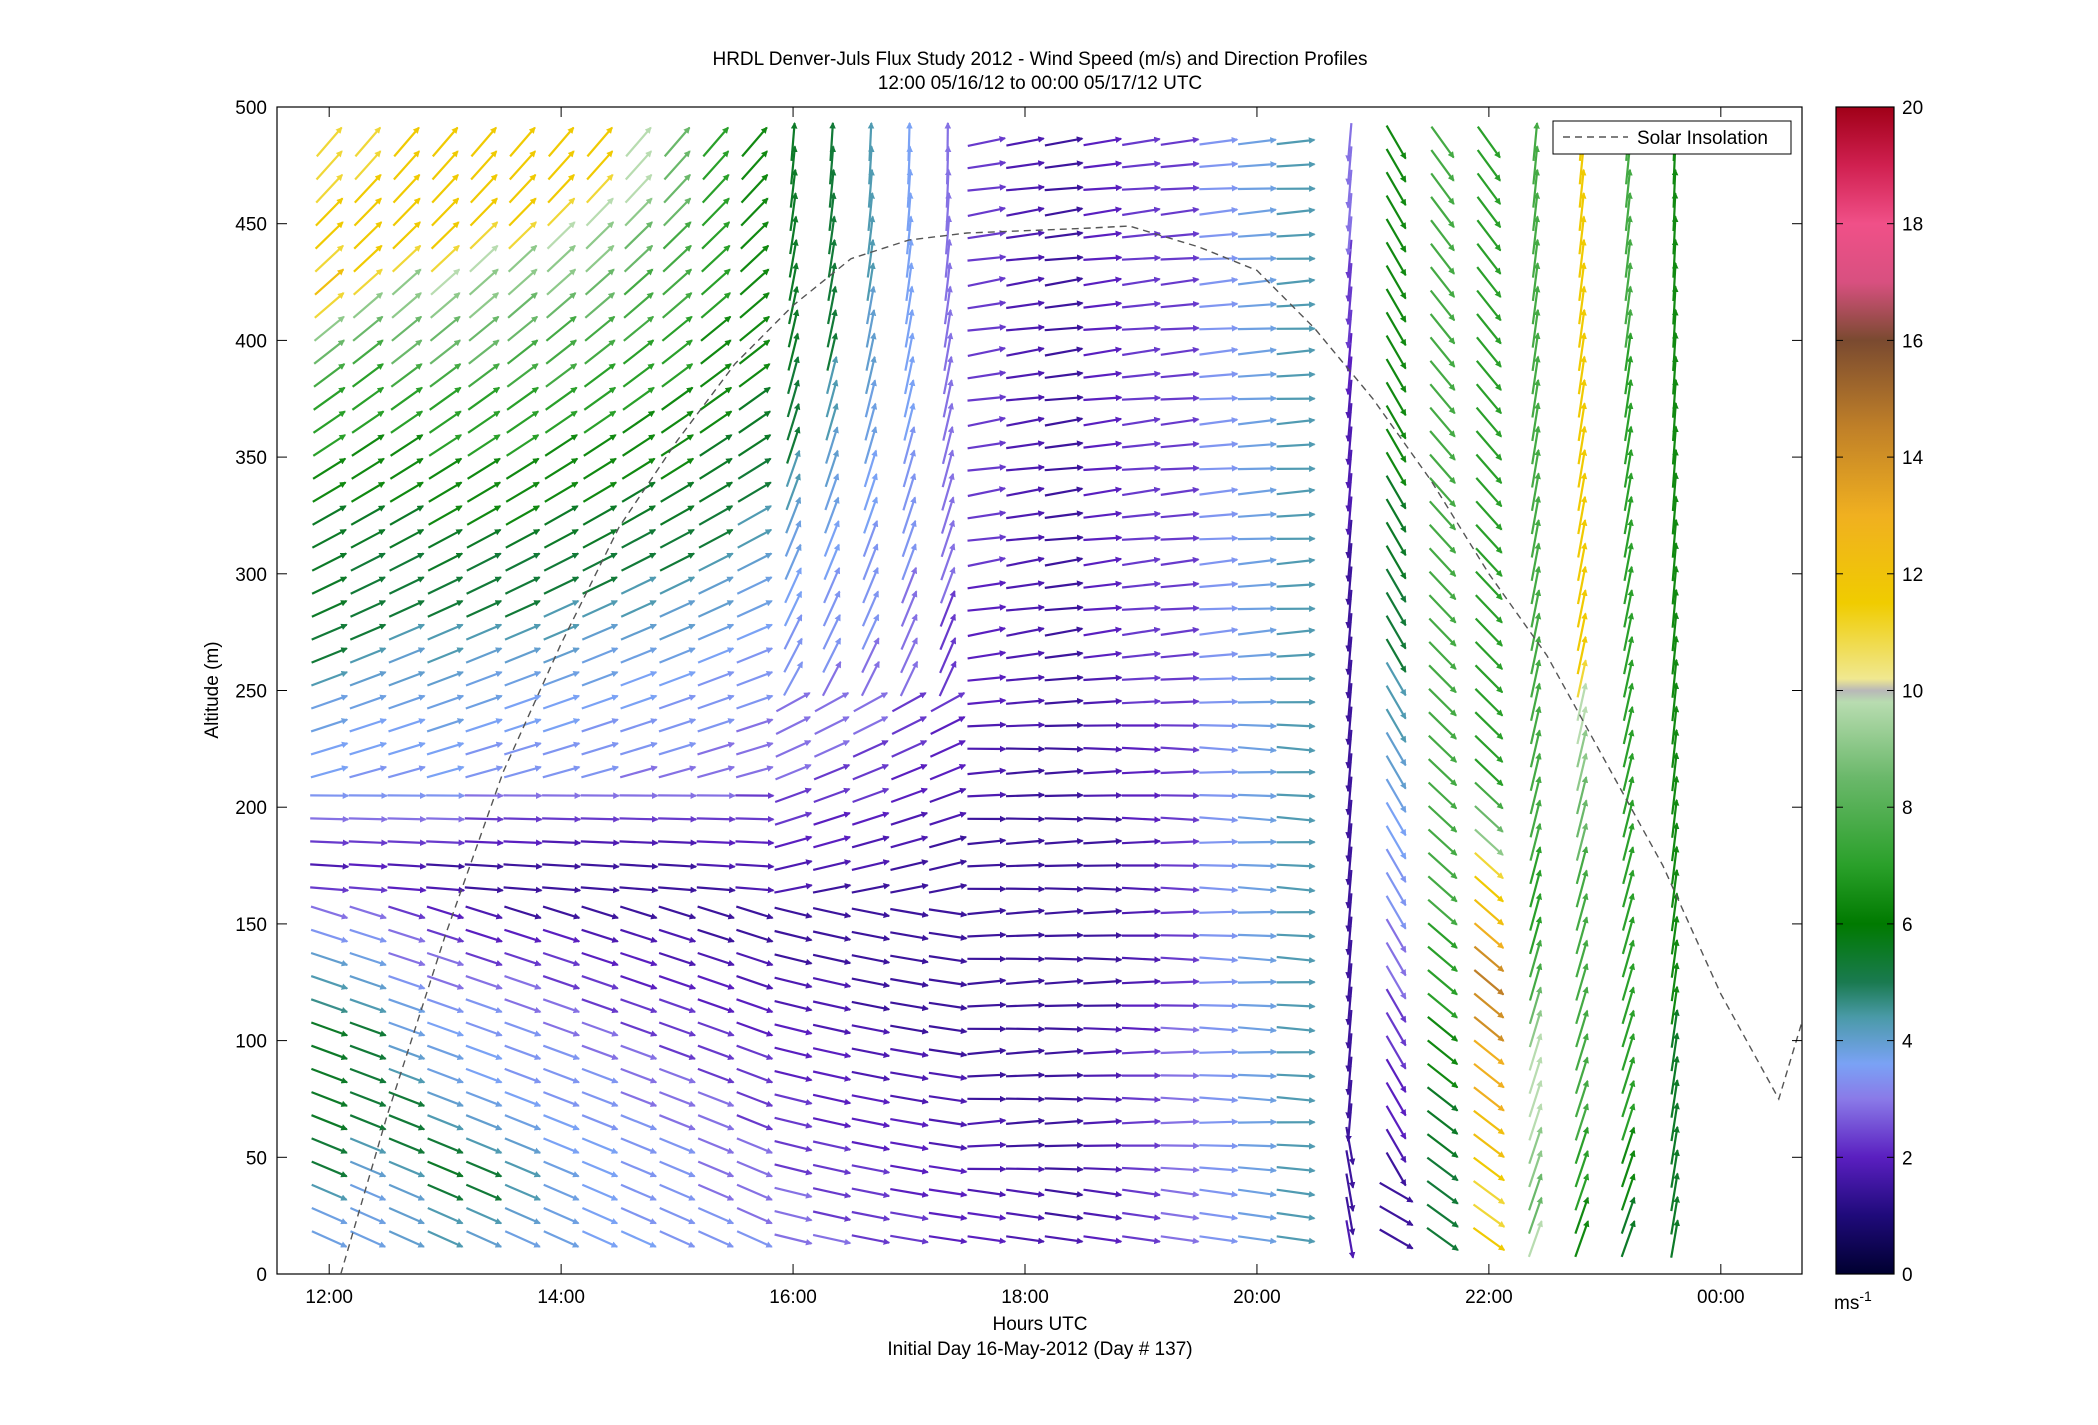 The width and height of the screenshot is (2098, 1425). What do you see at coordinates (1846, 1303) in the screenshot?
I see `colorbar-unit: ms` at bounding box center [1846, 1303].